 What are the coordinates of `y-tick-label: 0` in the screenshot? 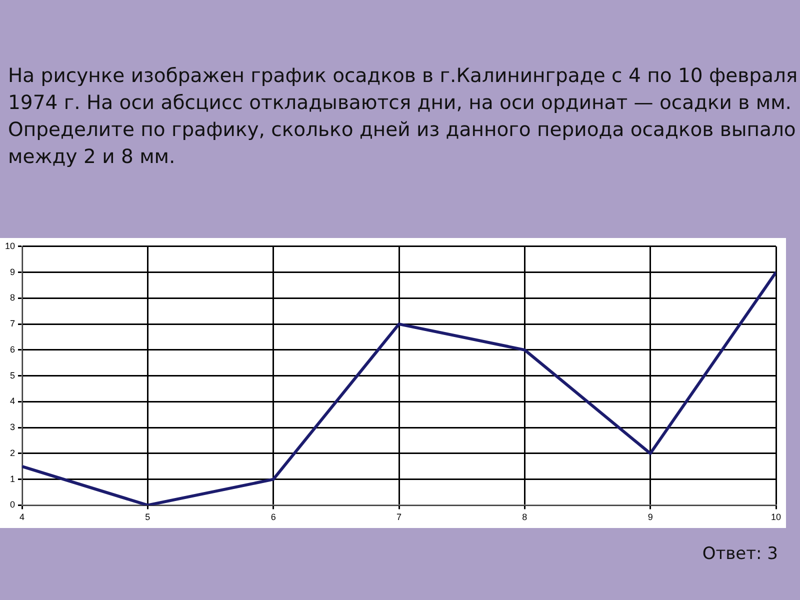 It's located at (13, 505).